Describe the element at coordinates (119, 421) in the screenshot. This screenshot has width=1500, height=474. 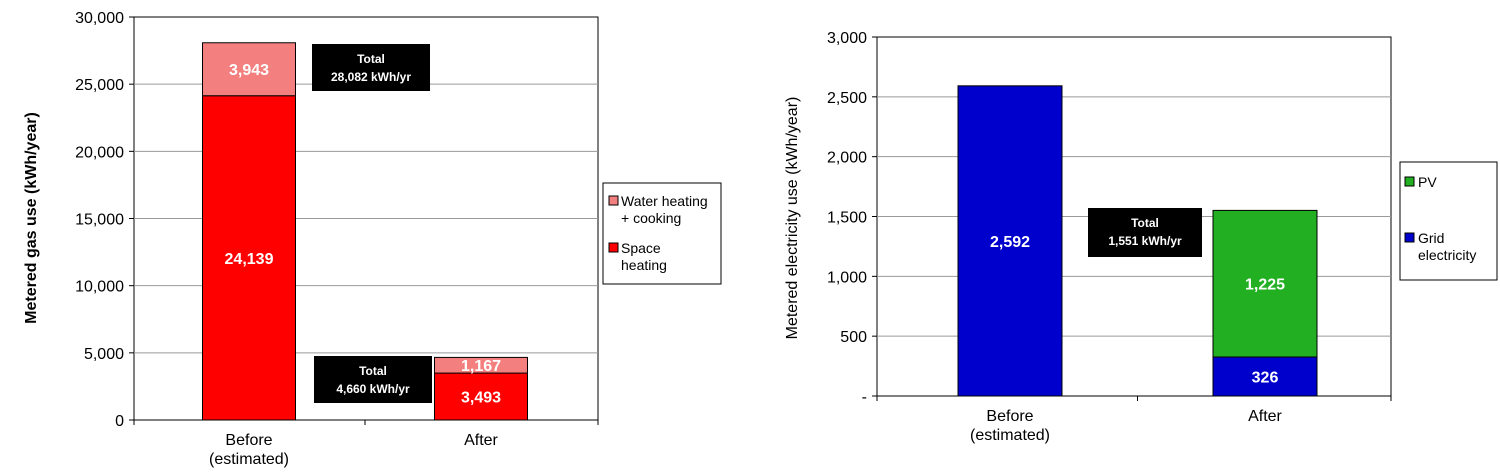
I see `y-tick-label: 0` at that location.